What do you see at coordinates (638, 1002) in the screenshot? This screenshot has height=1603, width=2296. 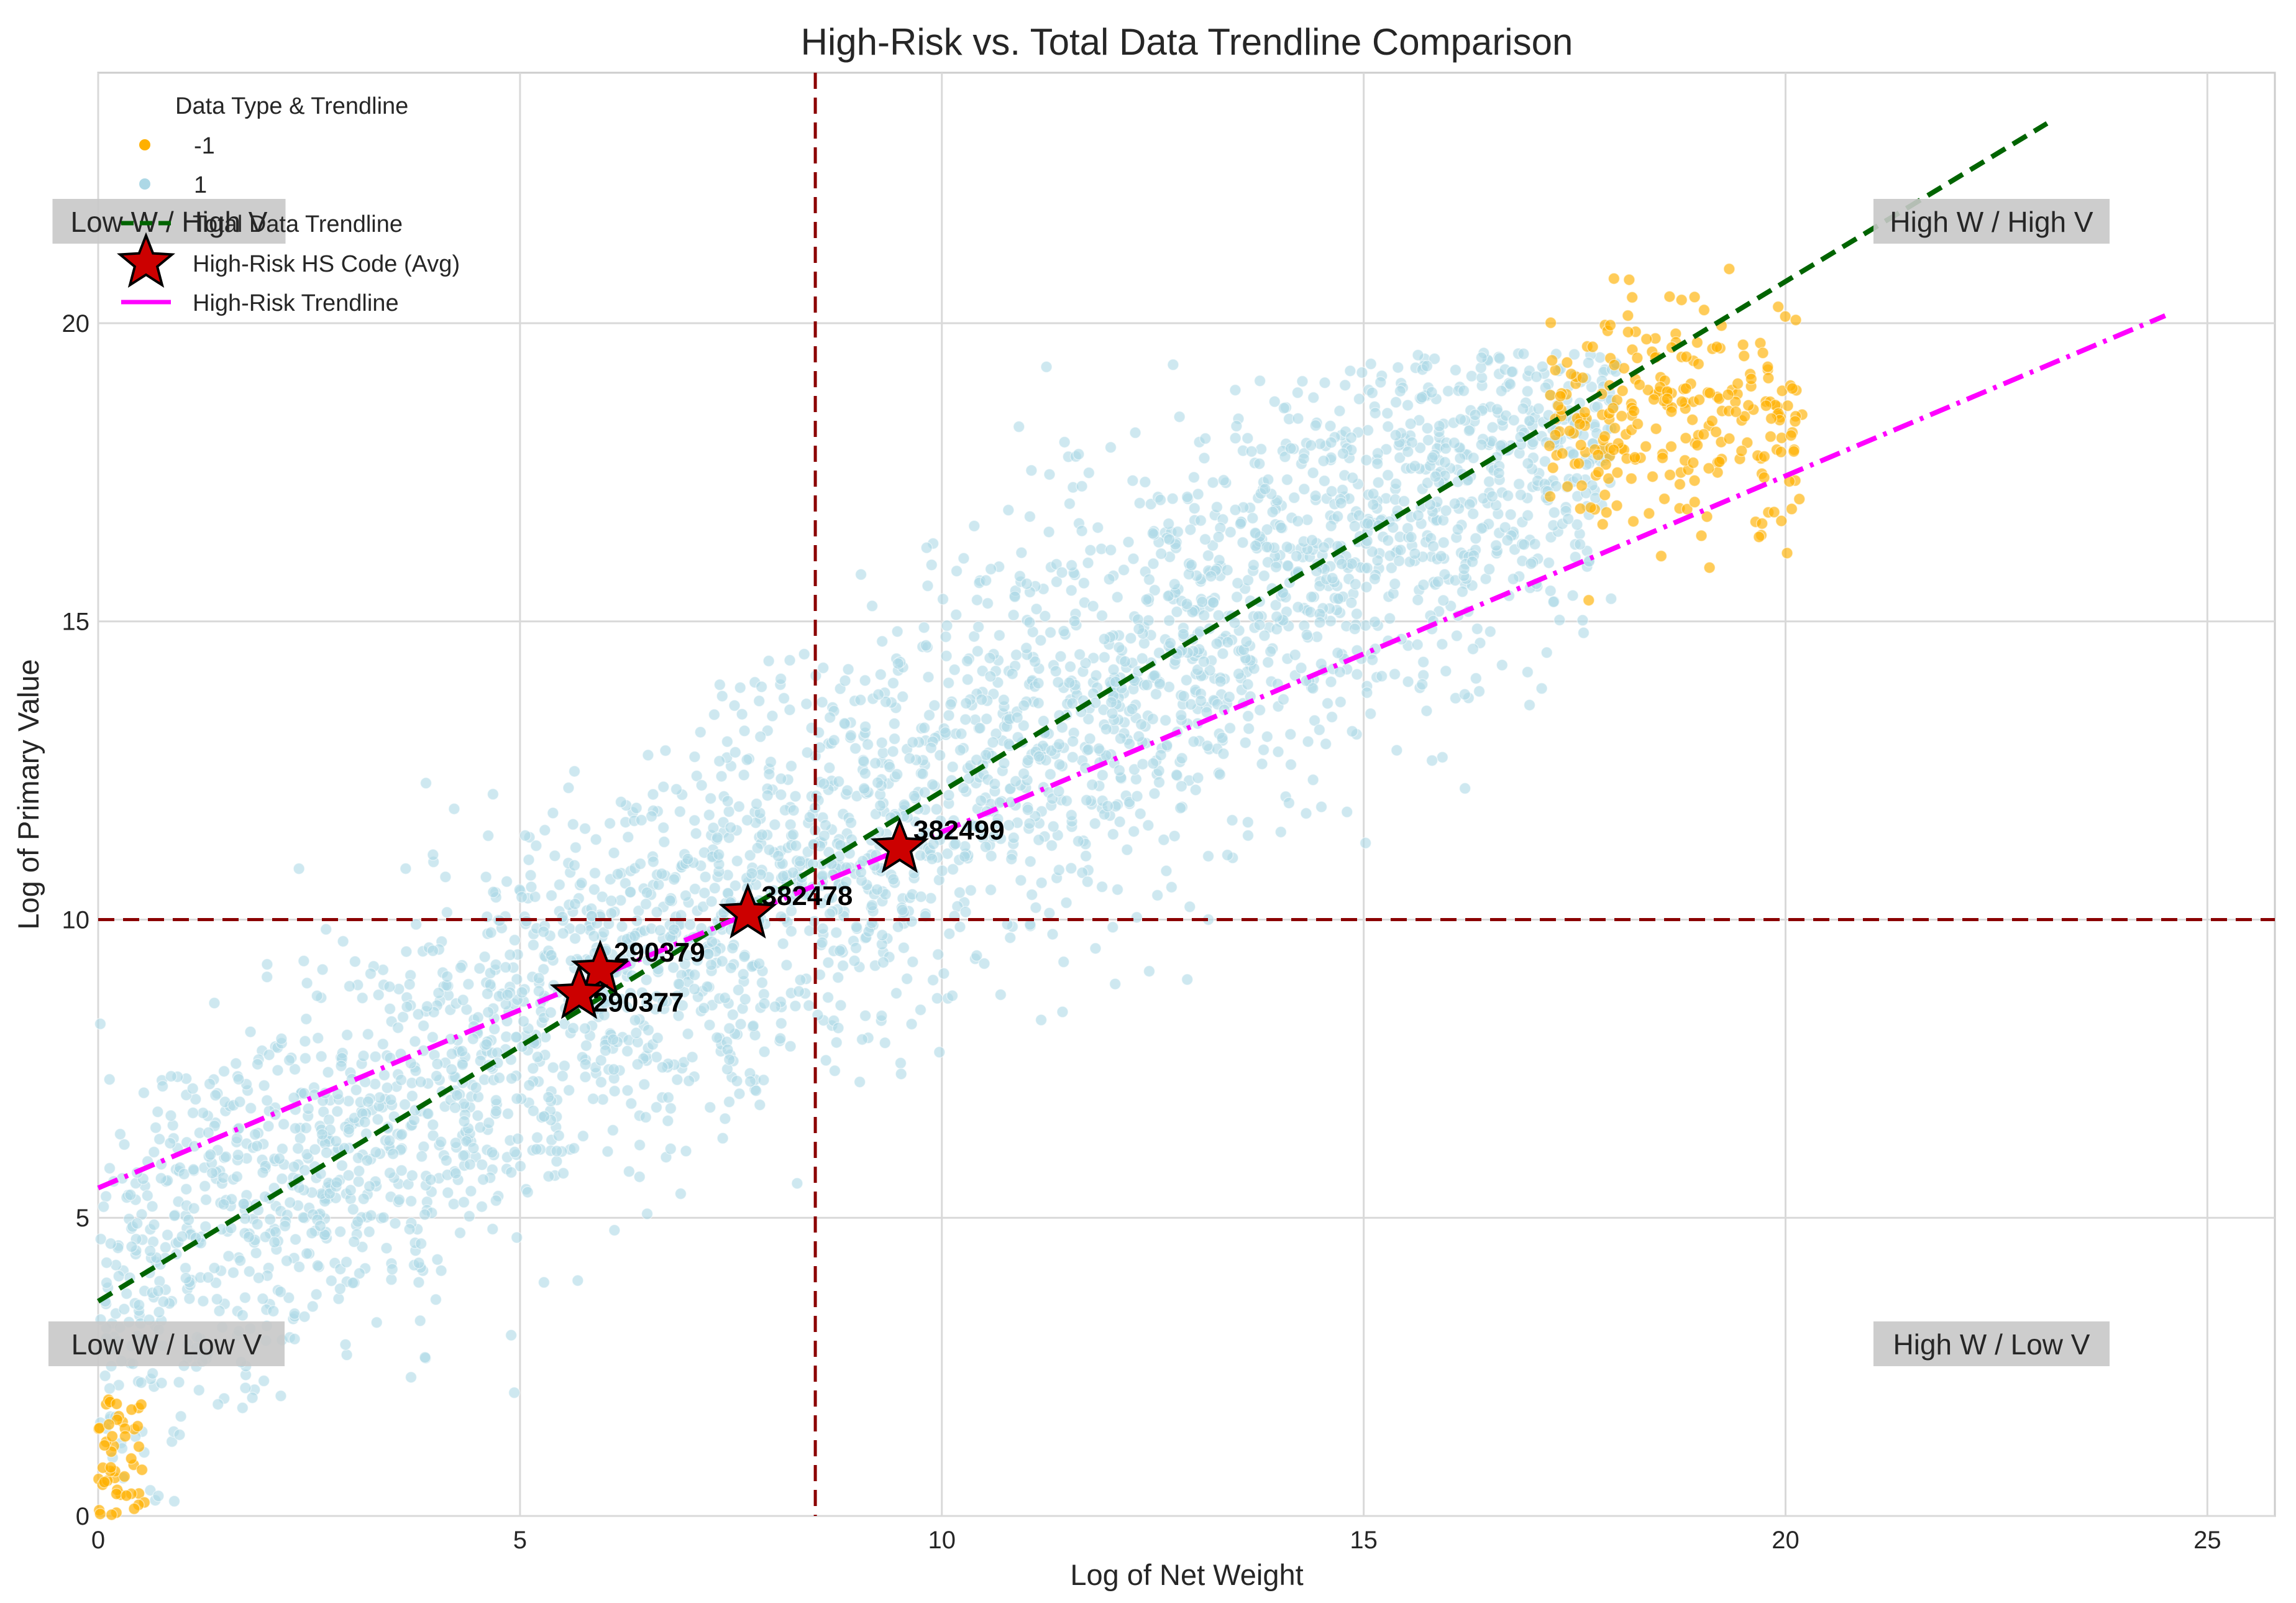 I see `high-risk-label: 290377` at bounding box center [638, 1002].